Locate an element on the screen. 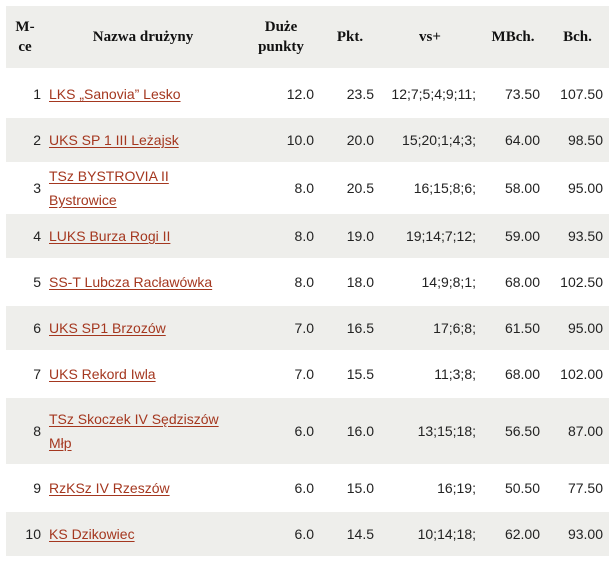 The height and width of the screenshot is (576, 615). header-bch: Bch. is located at coordinates (577, 38).